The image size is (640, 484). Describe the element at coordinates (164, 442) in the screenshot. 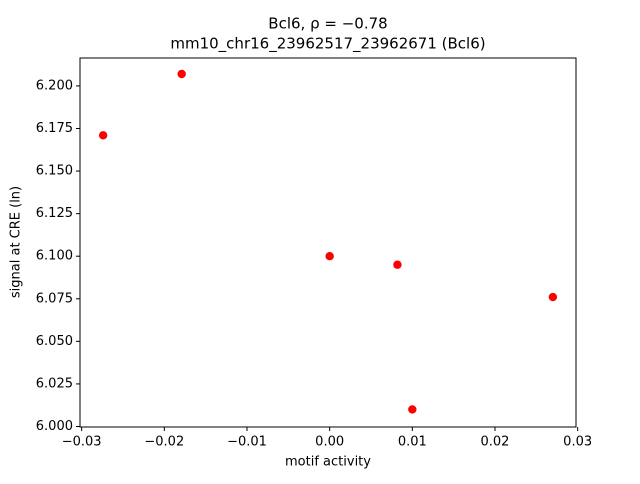

I see `x-tick-label: −0.02` at that location.